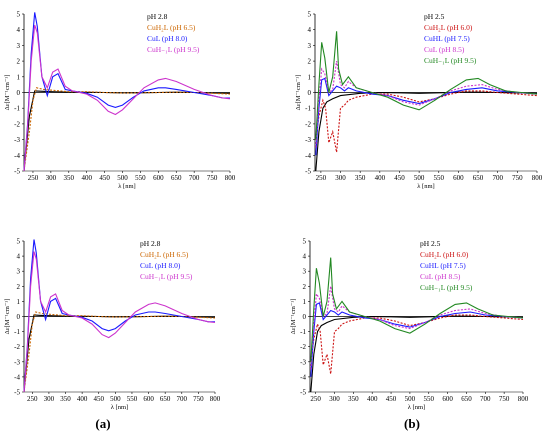 Image resolution: width=550 pixels, height=439 pixels. What do you see at coordinates (157, 16) in the screenshot?
I see `panel-a-top-legend-entry: pH 2.8` at bounding box center [157, 16].